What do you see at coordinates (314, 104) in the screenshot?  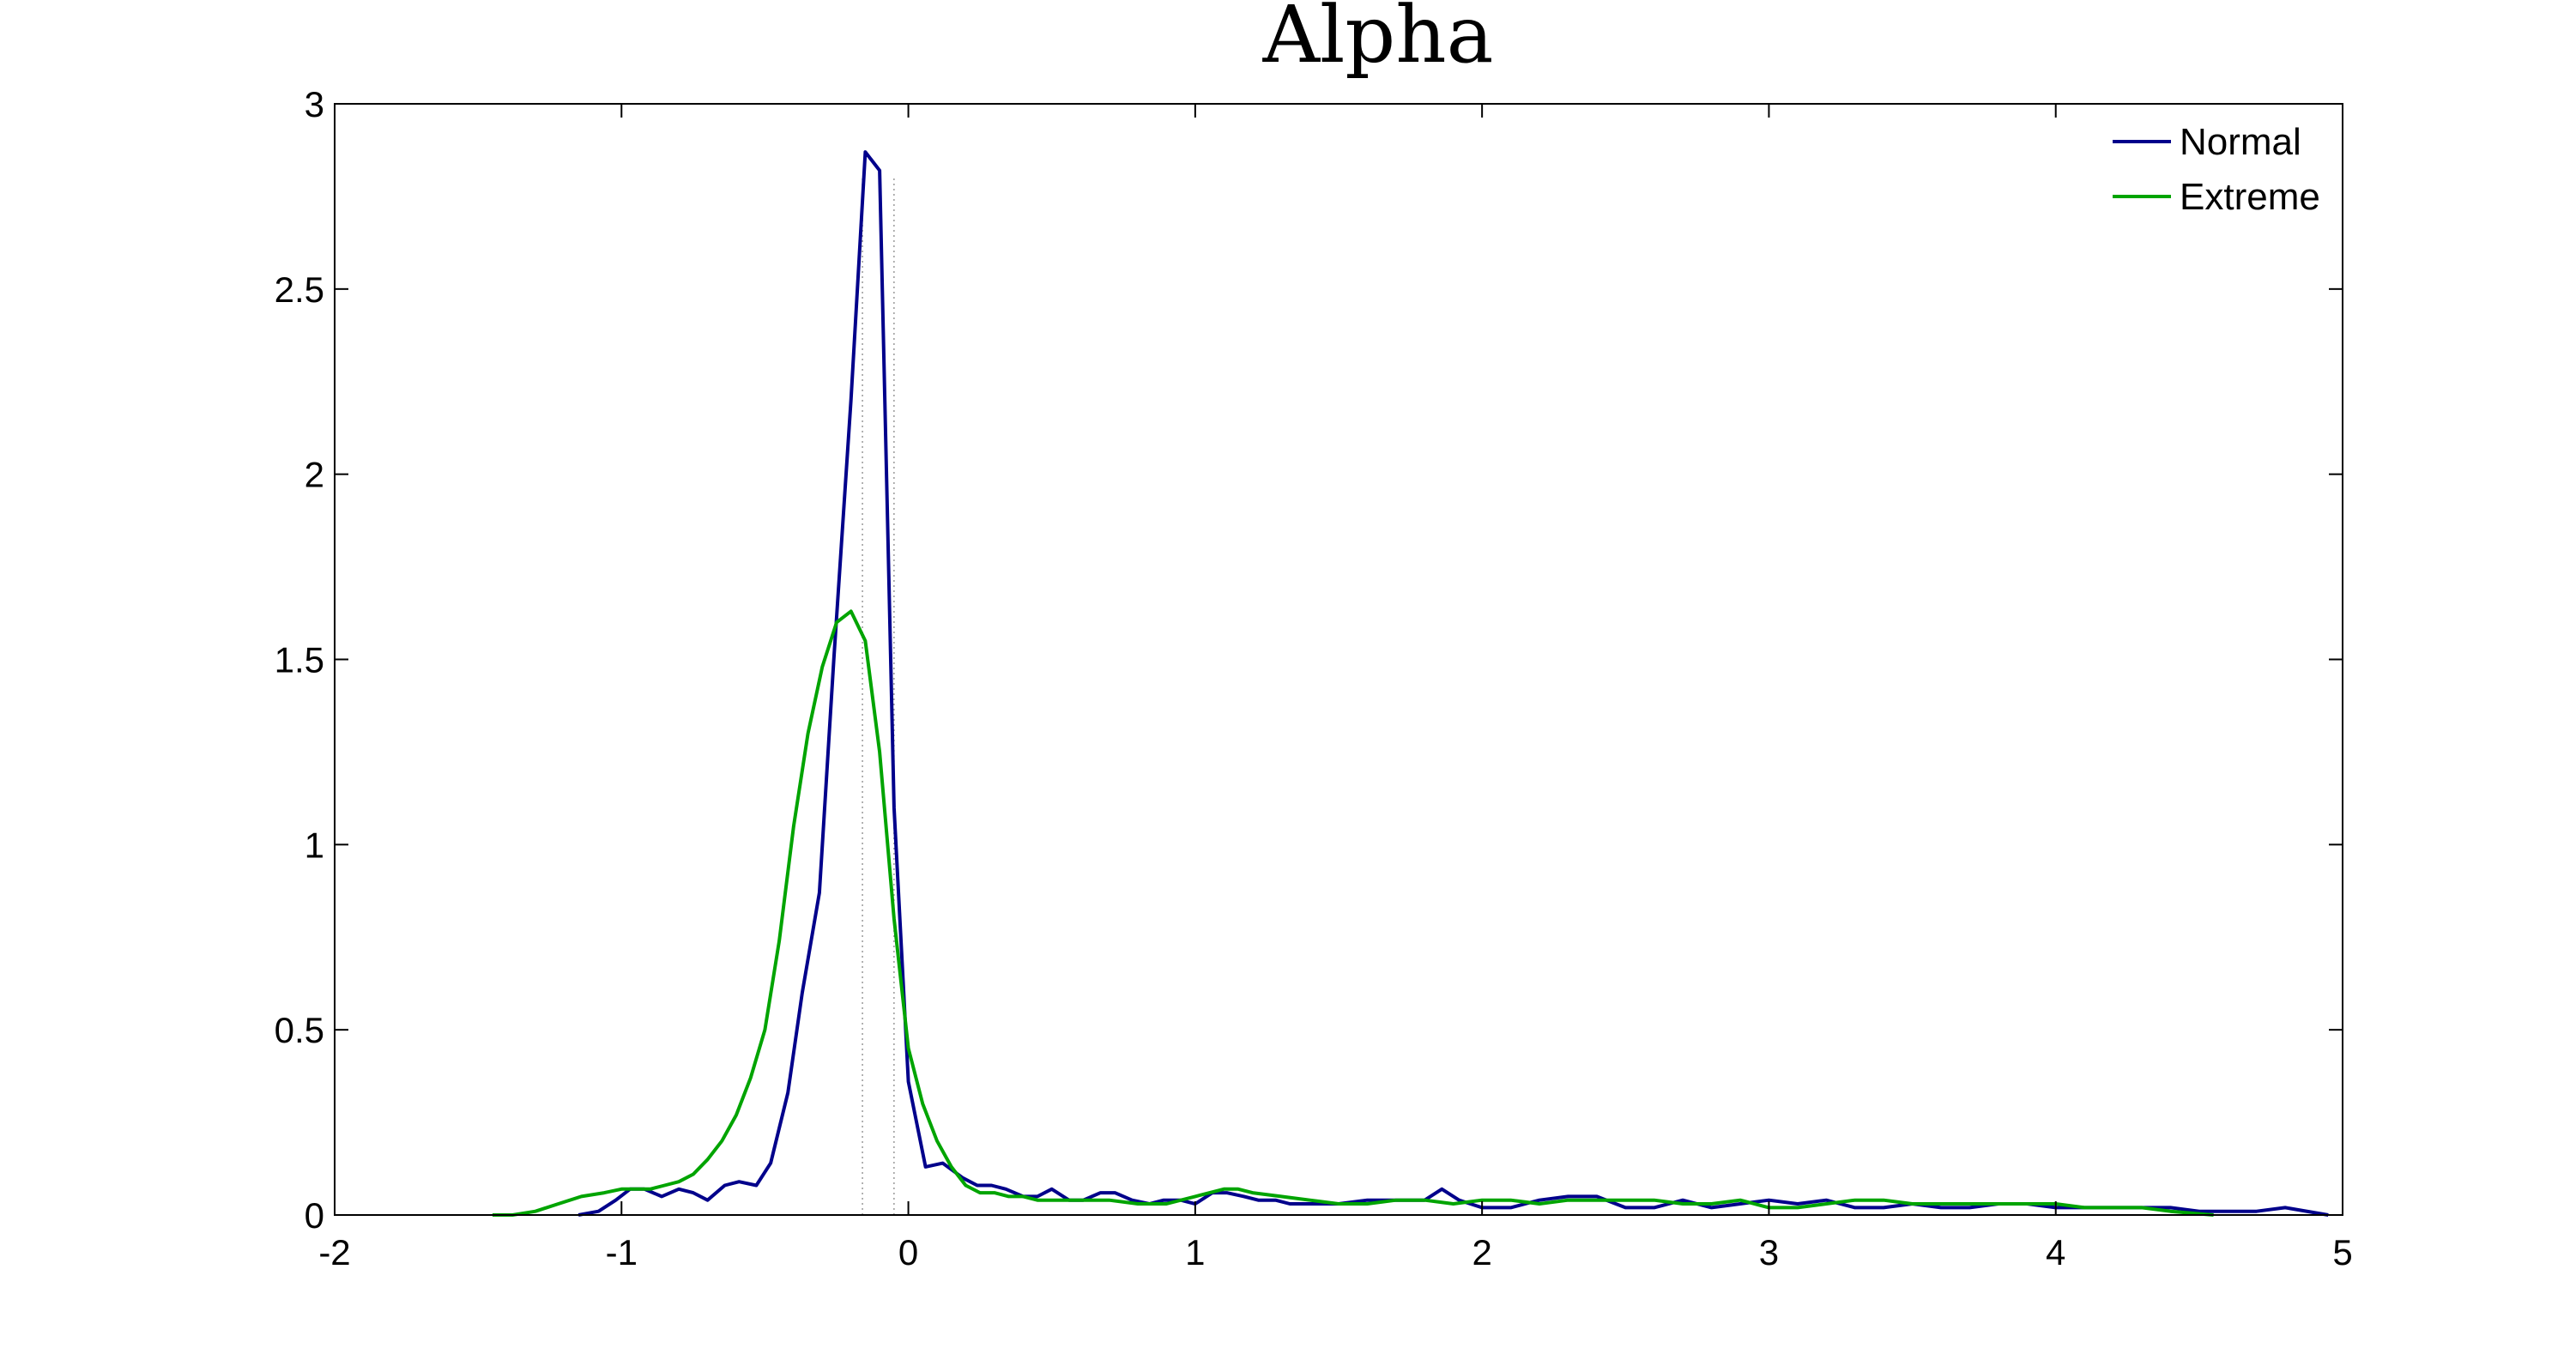 I see `y-tick-label: 3` at bounding box center [314, 104].